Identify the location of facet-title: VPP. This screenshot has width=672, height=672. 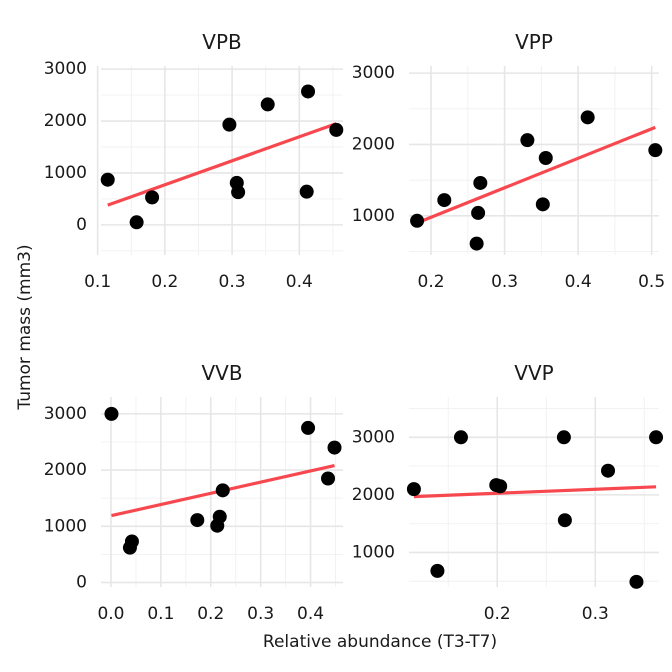
(534, 42).